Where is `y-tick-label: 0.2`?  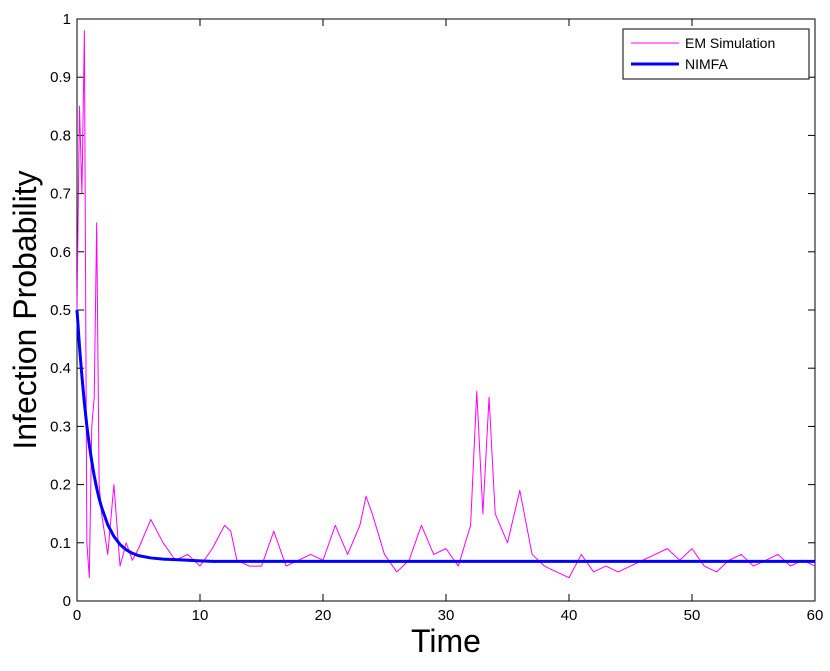
y-tick-label: 0.2 is located at coordinates (60, 485).